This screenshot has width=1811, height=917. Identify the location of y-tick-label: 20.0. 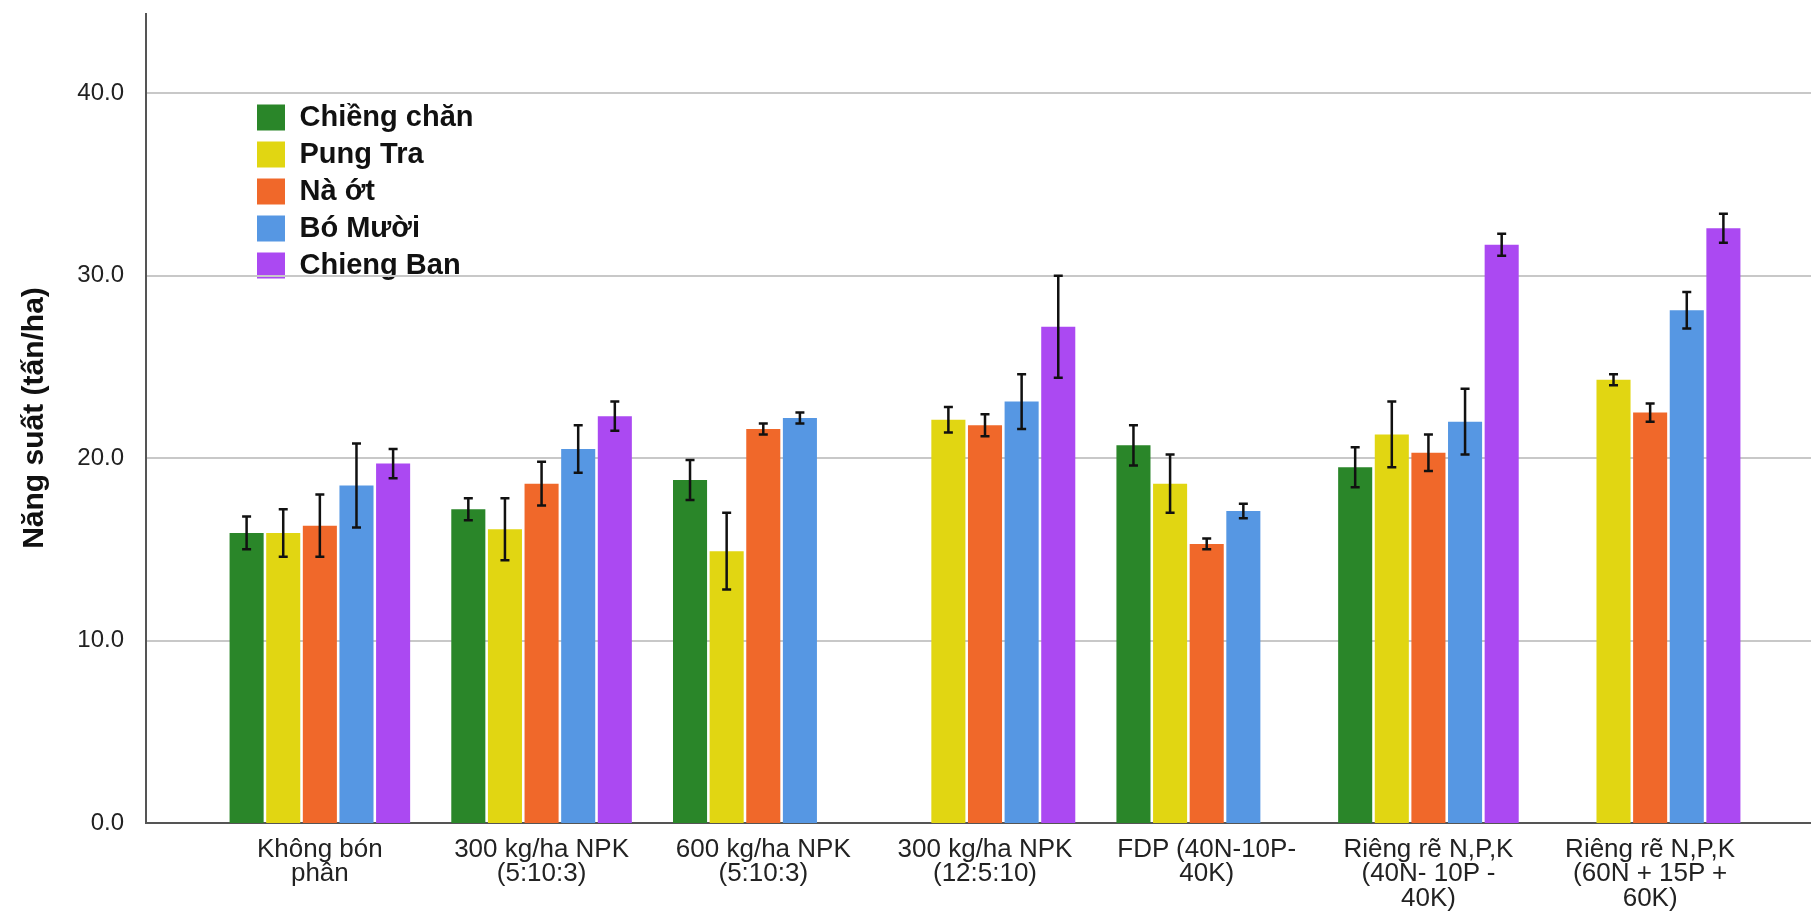
(100, 456).